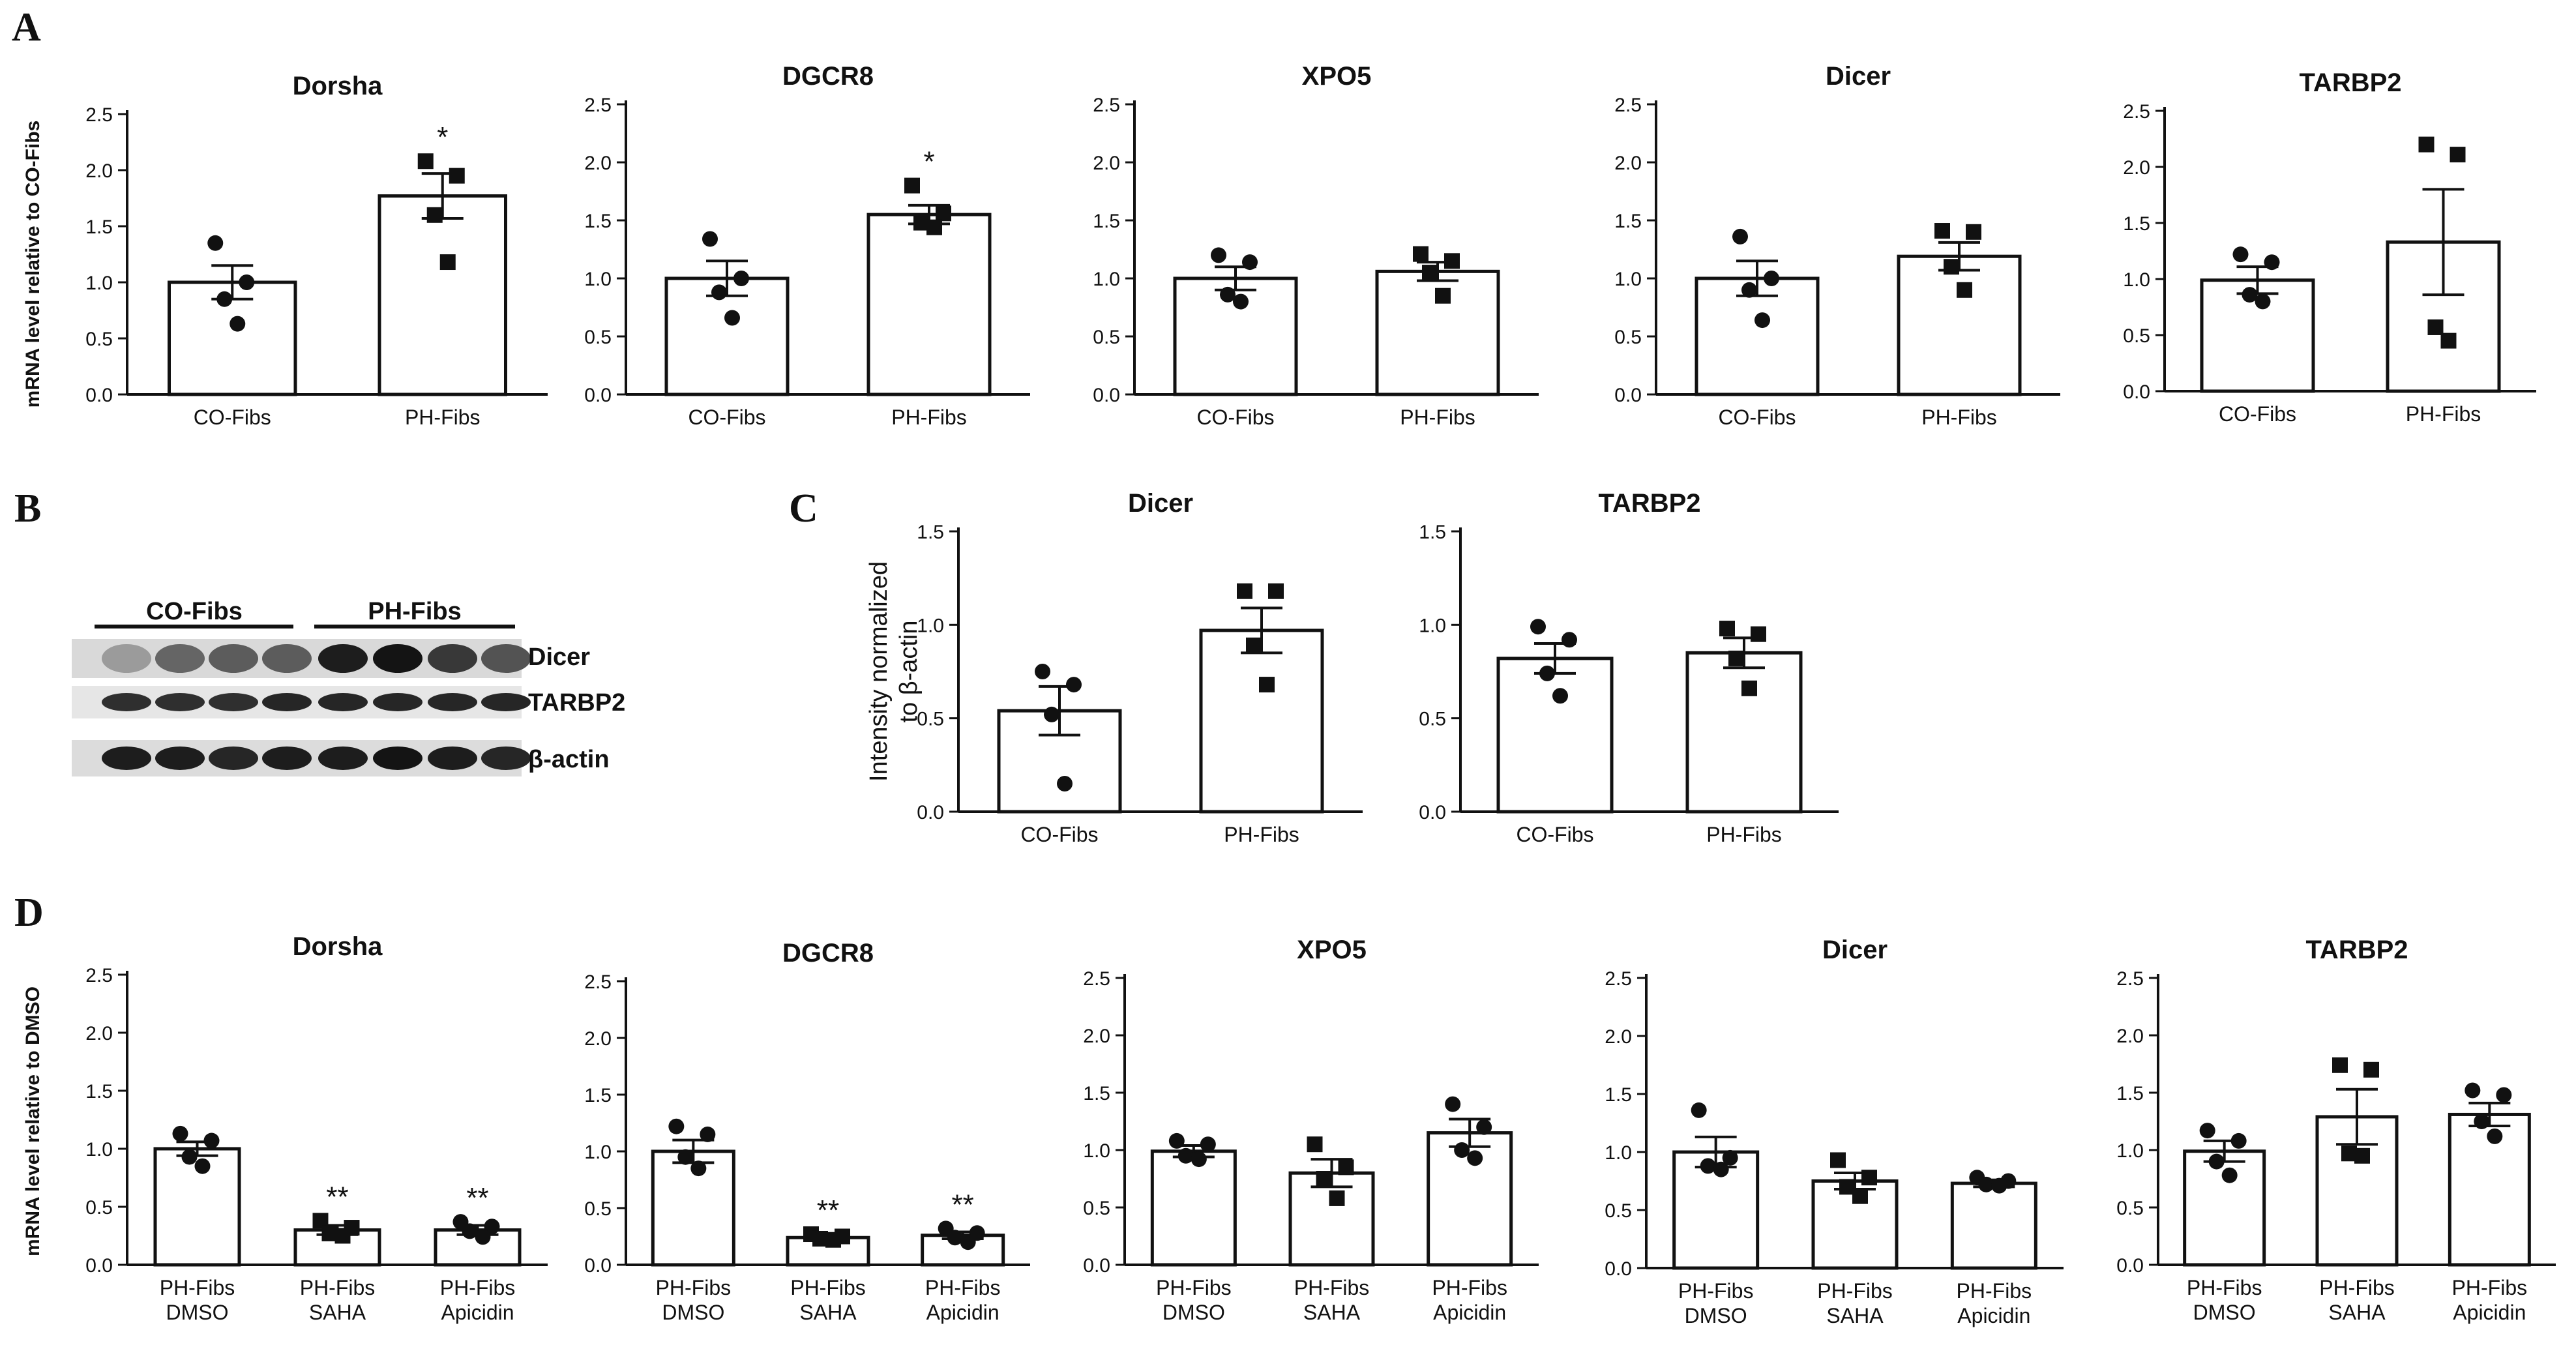 This screenshot has height=1345, width=2576. I want to click on chart-A4: 0.0 0.5 1.0 1.5 2.0 2.5 Dicer CO-Fibs PH-Fibs, so click(1837, 245).